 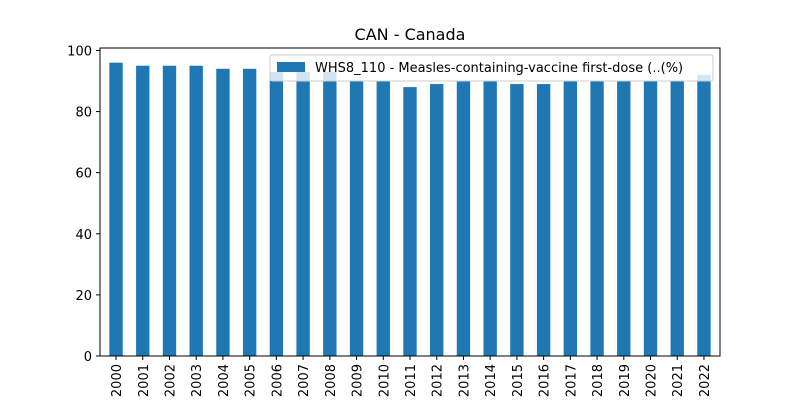 What do you see at coordinates (545, 380) in the screenshot?
I see `x-tick-label-2016: 2016` at bounding box center [545, 380].